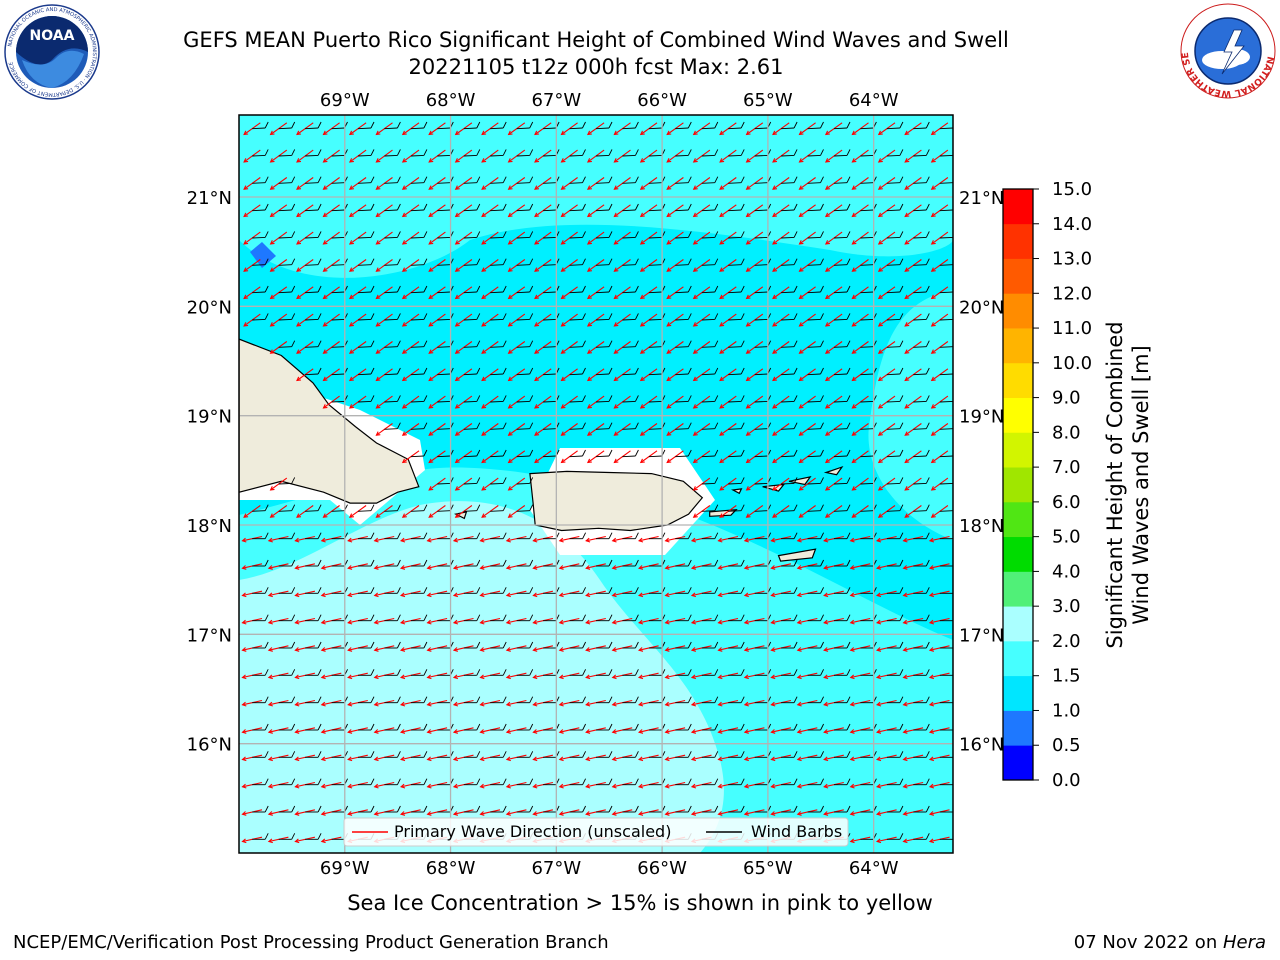 This screenshot has width=1280, height=960. Describe the element at coordinates (1066, 641) in the screenshot. I see `colorbar-tick-label: 2.0` at that location.